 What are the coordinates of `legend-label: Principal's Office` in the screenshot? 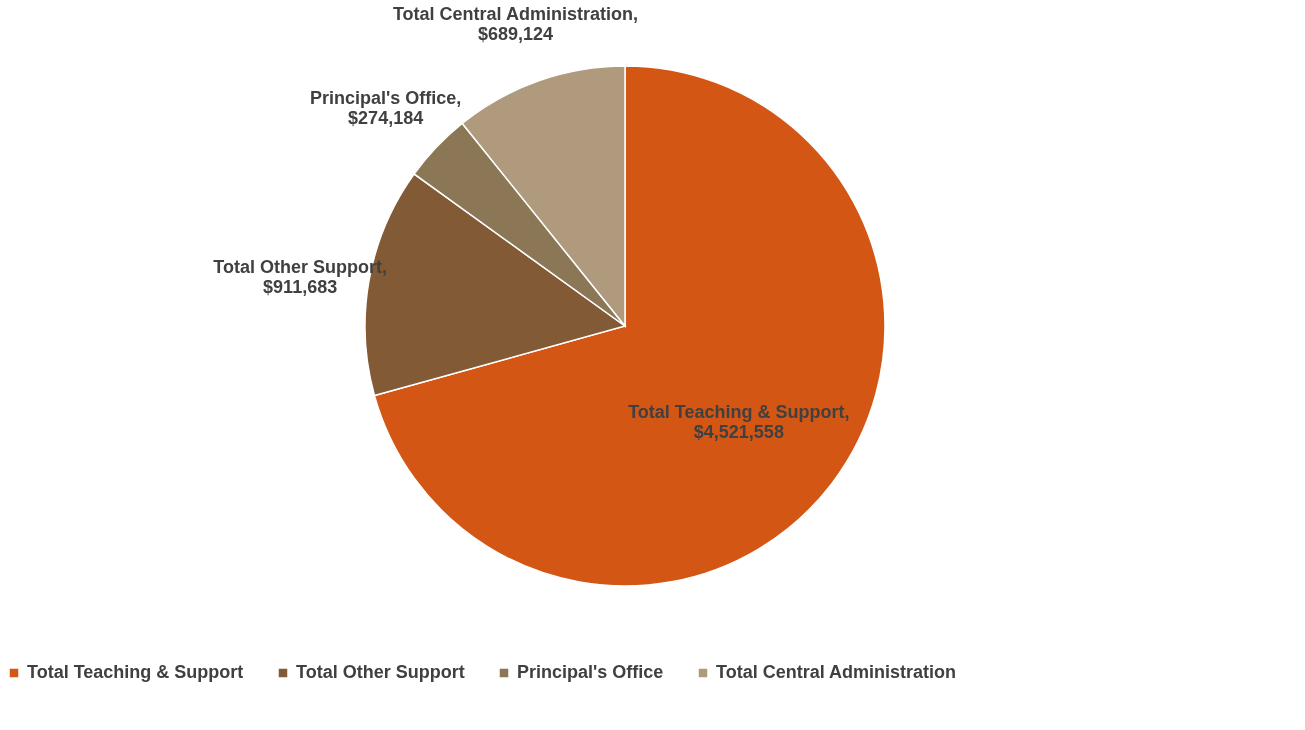 It's located at (590, 672).